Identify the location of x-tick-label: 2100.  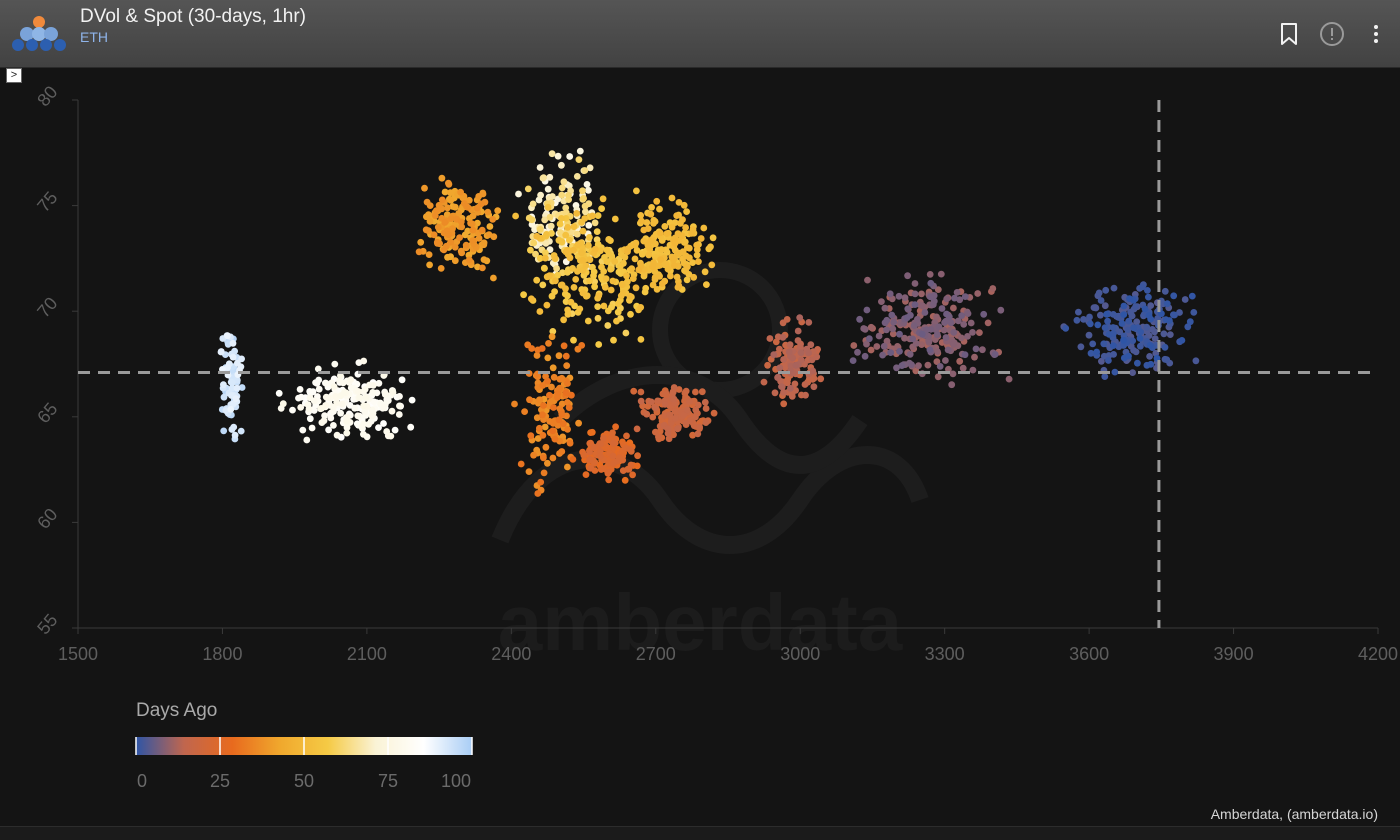
(367, 654).